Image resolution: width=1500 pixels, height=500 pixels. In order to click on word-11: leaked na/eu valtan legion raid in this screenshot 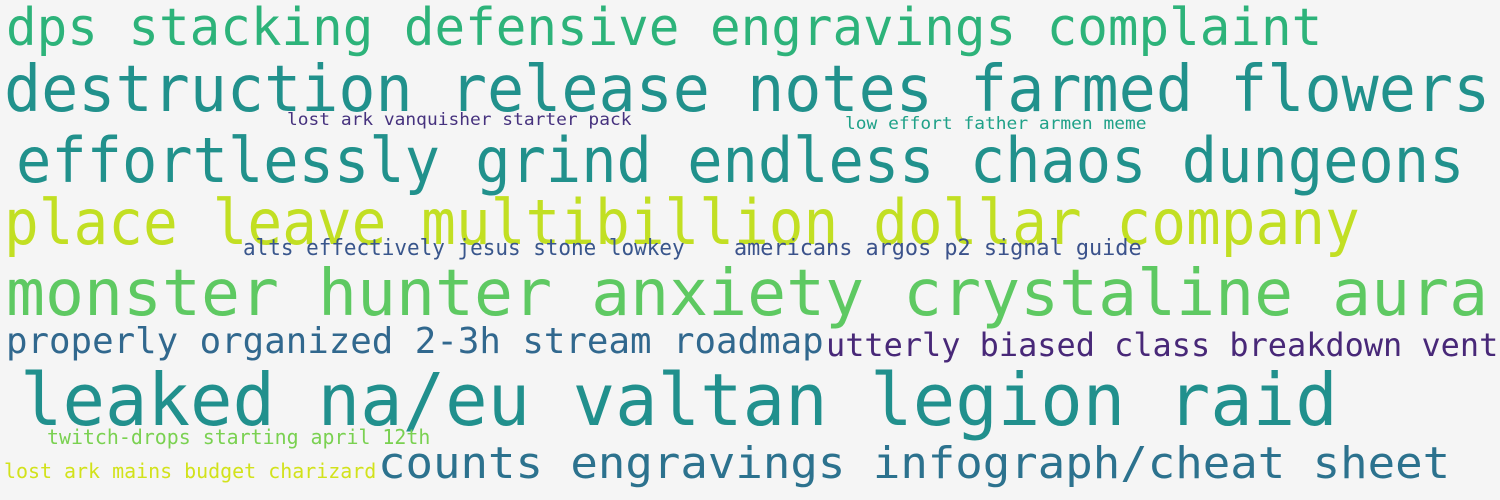, I will do `click(679, 400)`.